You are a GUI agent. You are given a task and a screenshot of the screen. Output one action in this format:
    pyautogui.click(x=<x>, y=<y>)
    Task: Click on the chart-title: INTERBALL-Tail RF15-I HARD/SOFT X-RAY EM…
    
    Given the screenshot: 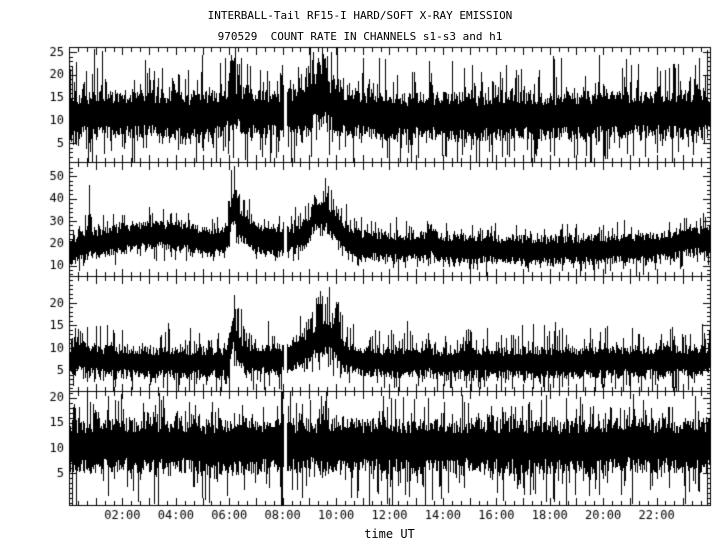 What is the action you would take?
    pyautogui.click(x=360, y=15)
    